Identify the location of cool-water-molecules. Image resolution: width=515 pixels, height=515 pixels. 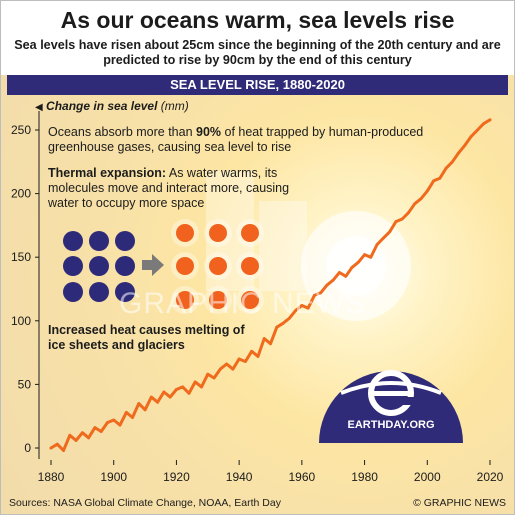
(99, 266).